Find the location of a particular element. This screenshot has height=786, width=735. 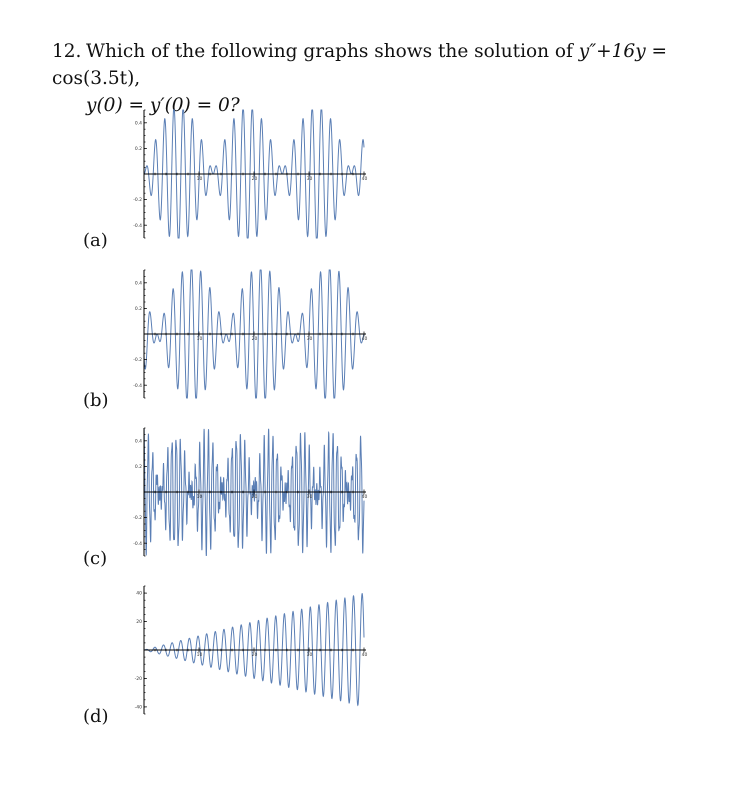

option-c-graph: 10 20 30 40 0.4 0.2 -0.2 -0.4 is located at coordinates (245, 492).